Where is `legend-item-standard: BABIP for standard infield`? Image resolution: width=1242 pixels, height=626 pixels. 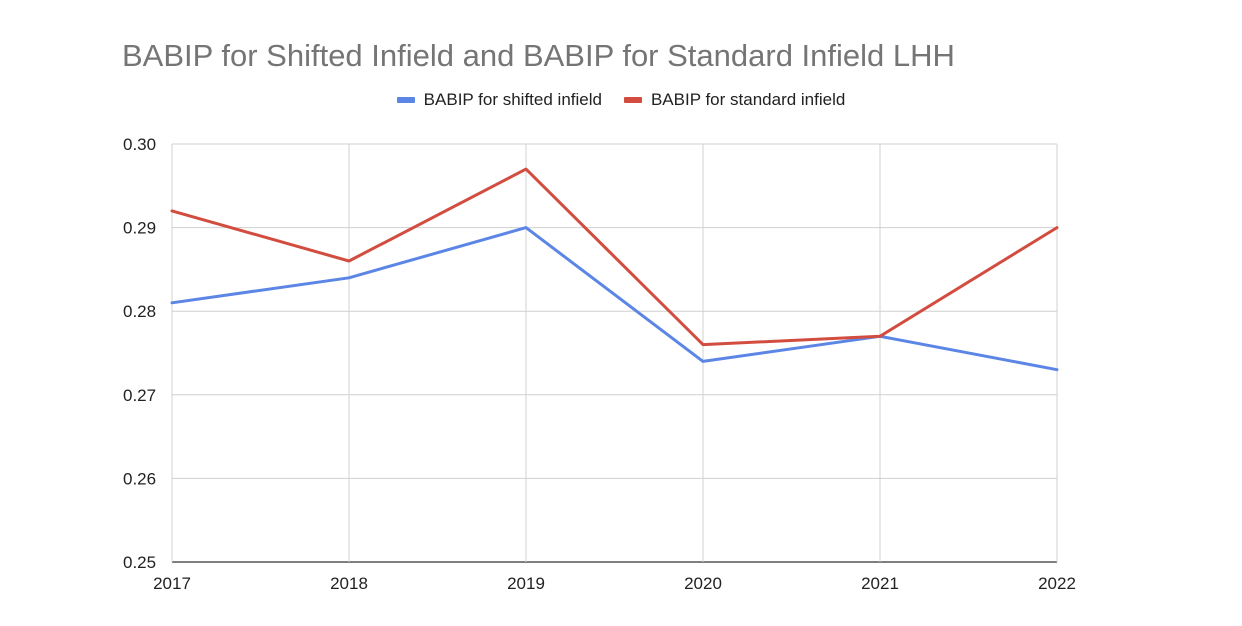
legend-item-standard: BABIP for standard infield is located at coordinates (734, 100).